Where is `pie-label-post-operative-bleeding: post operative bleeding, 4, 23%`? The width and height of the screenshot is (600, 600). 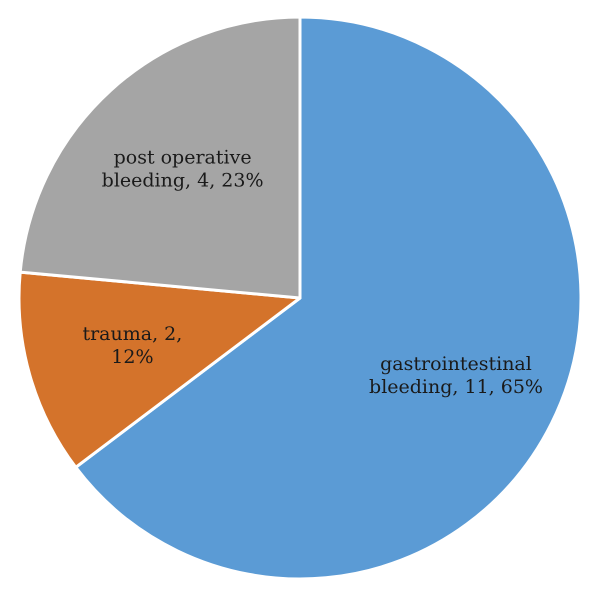 pie-label-post-operative-bleeding: post operative bleeding, 4, 23% is located at coordinates (183, 169).